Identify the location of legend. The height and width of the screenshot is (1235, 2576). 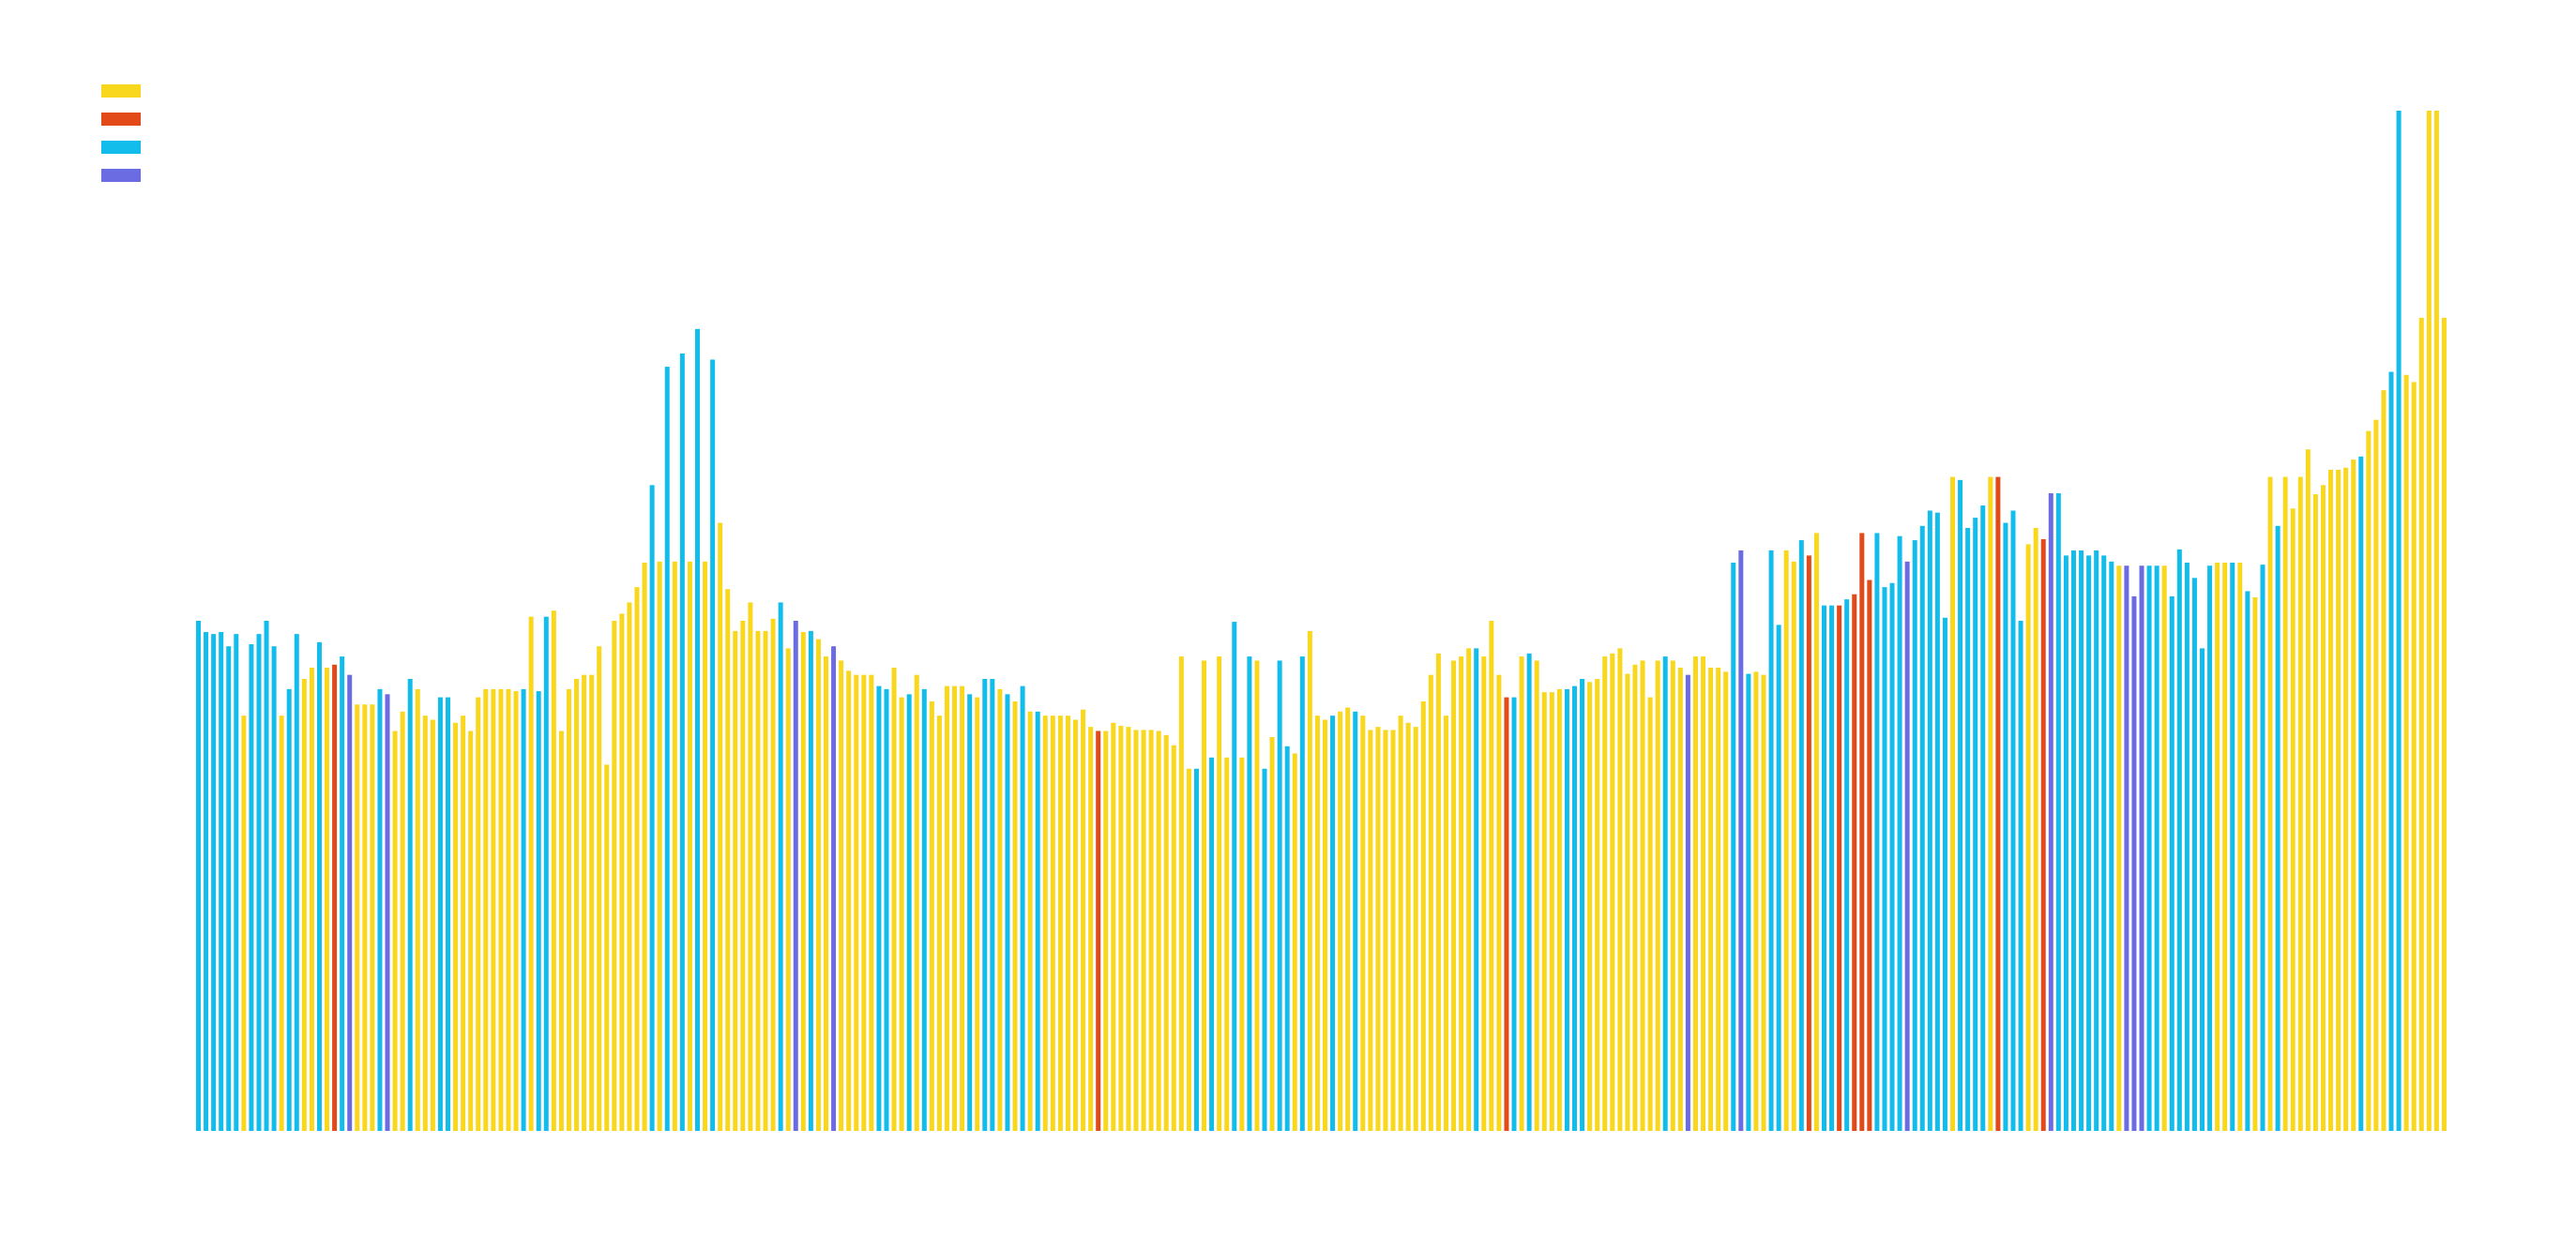
(125, 133).